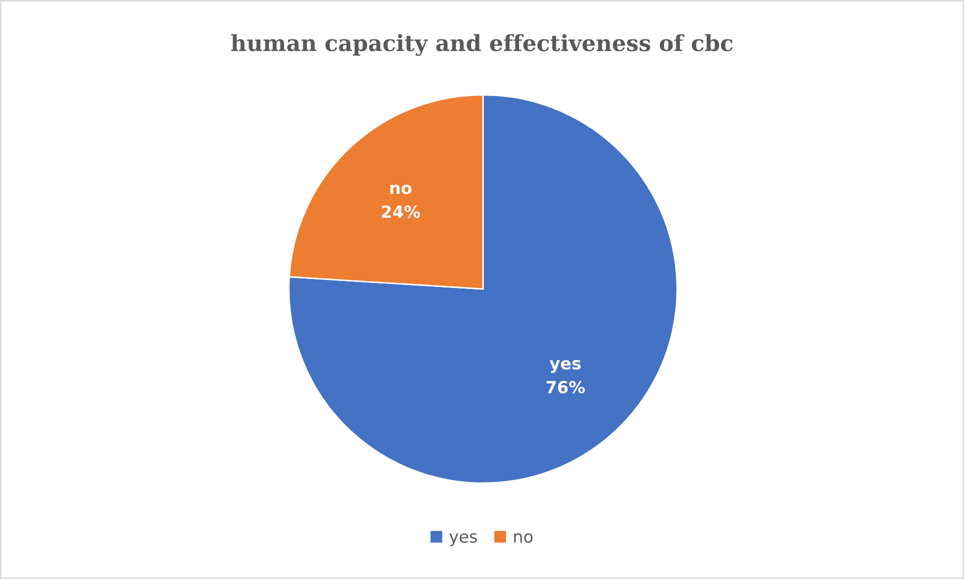 This screenshot has height=579, width=964. I want to click on legend-label: no, so click(523, 538).